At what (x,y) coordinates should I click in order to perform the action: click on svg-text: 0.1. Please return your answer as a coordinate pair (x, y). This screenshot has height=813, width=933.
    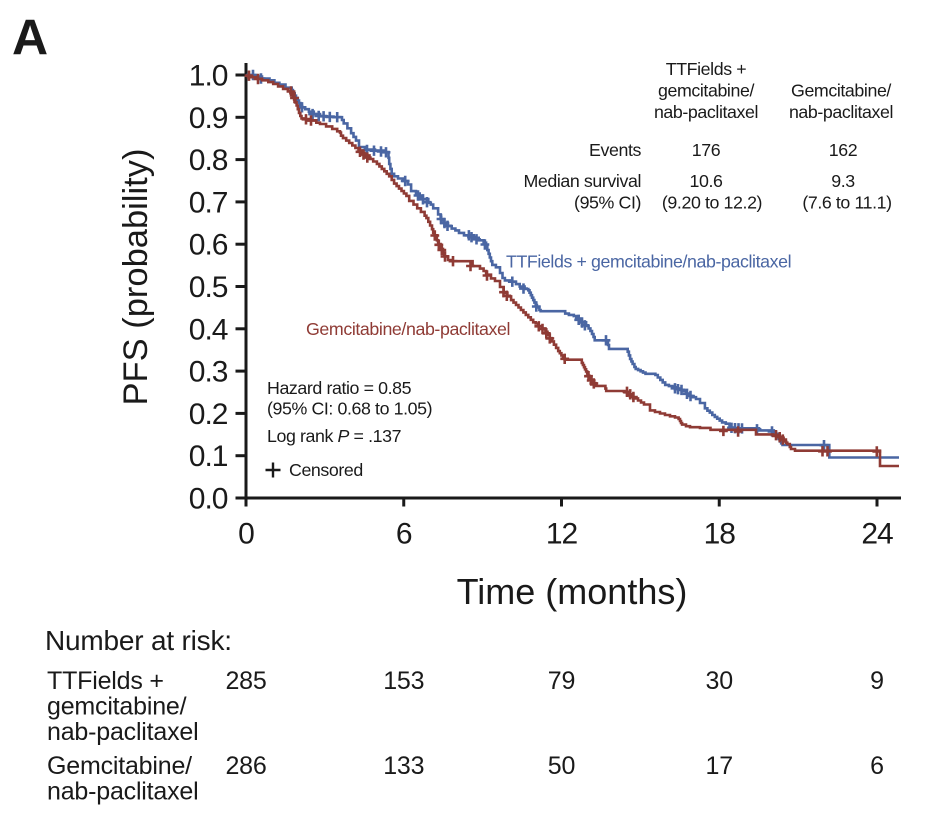
    Looking at the image, I should click on (208, 456).